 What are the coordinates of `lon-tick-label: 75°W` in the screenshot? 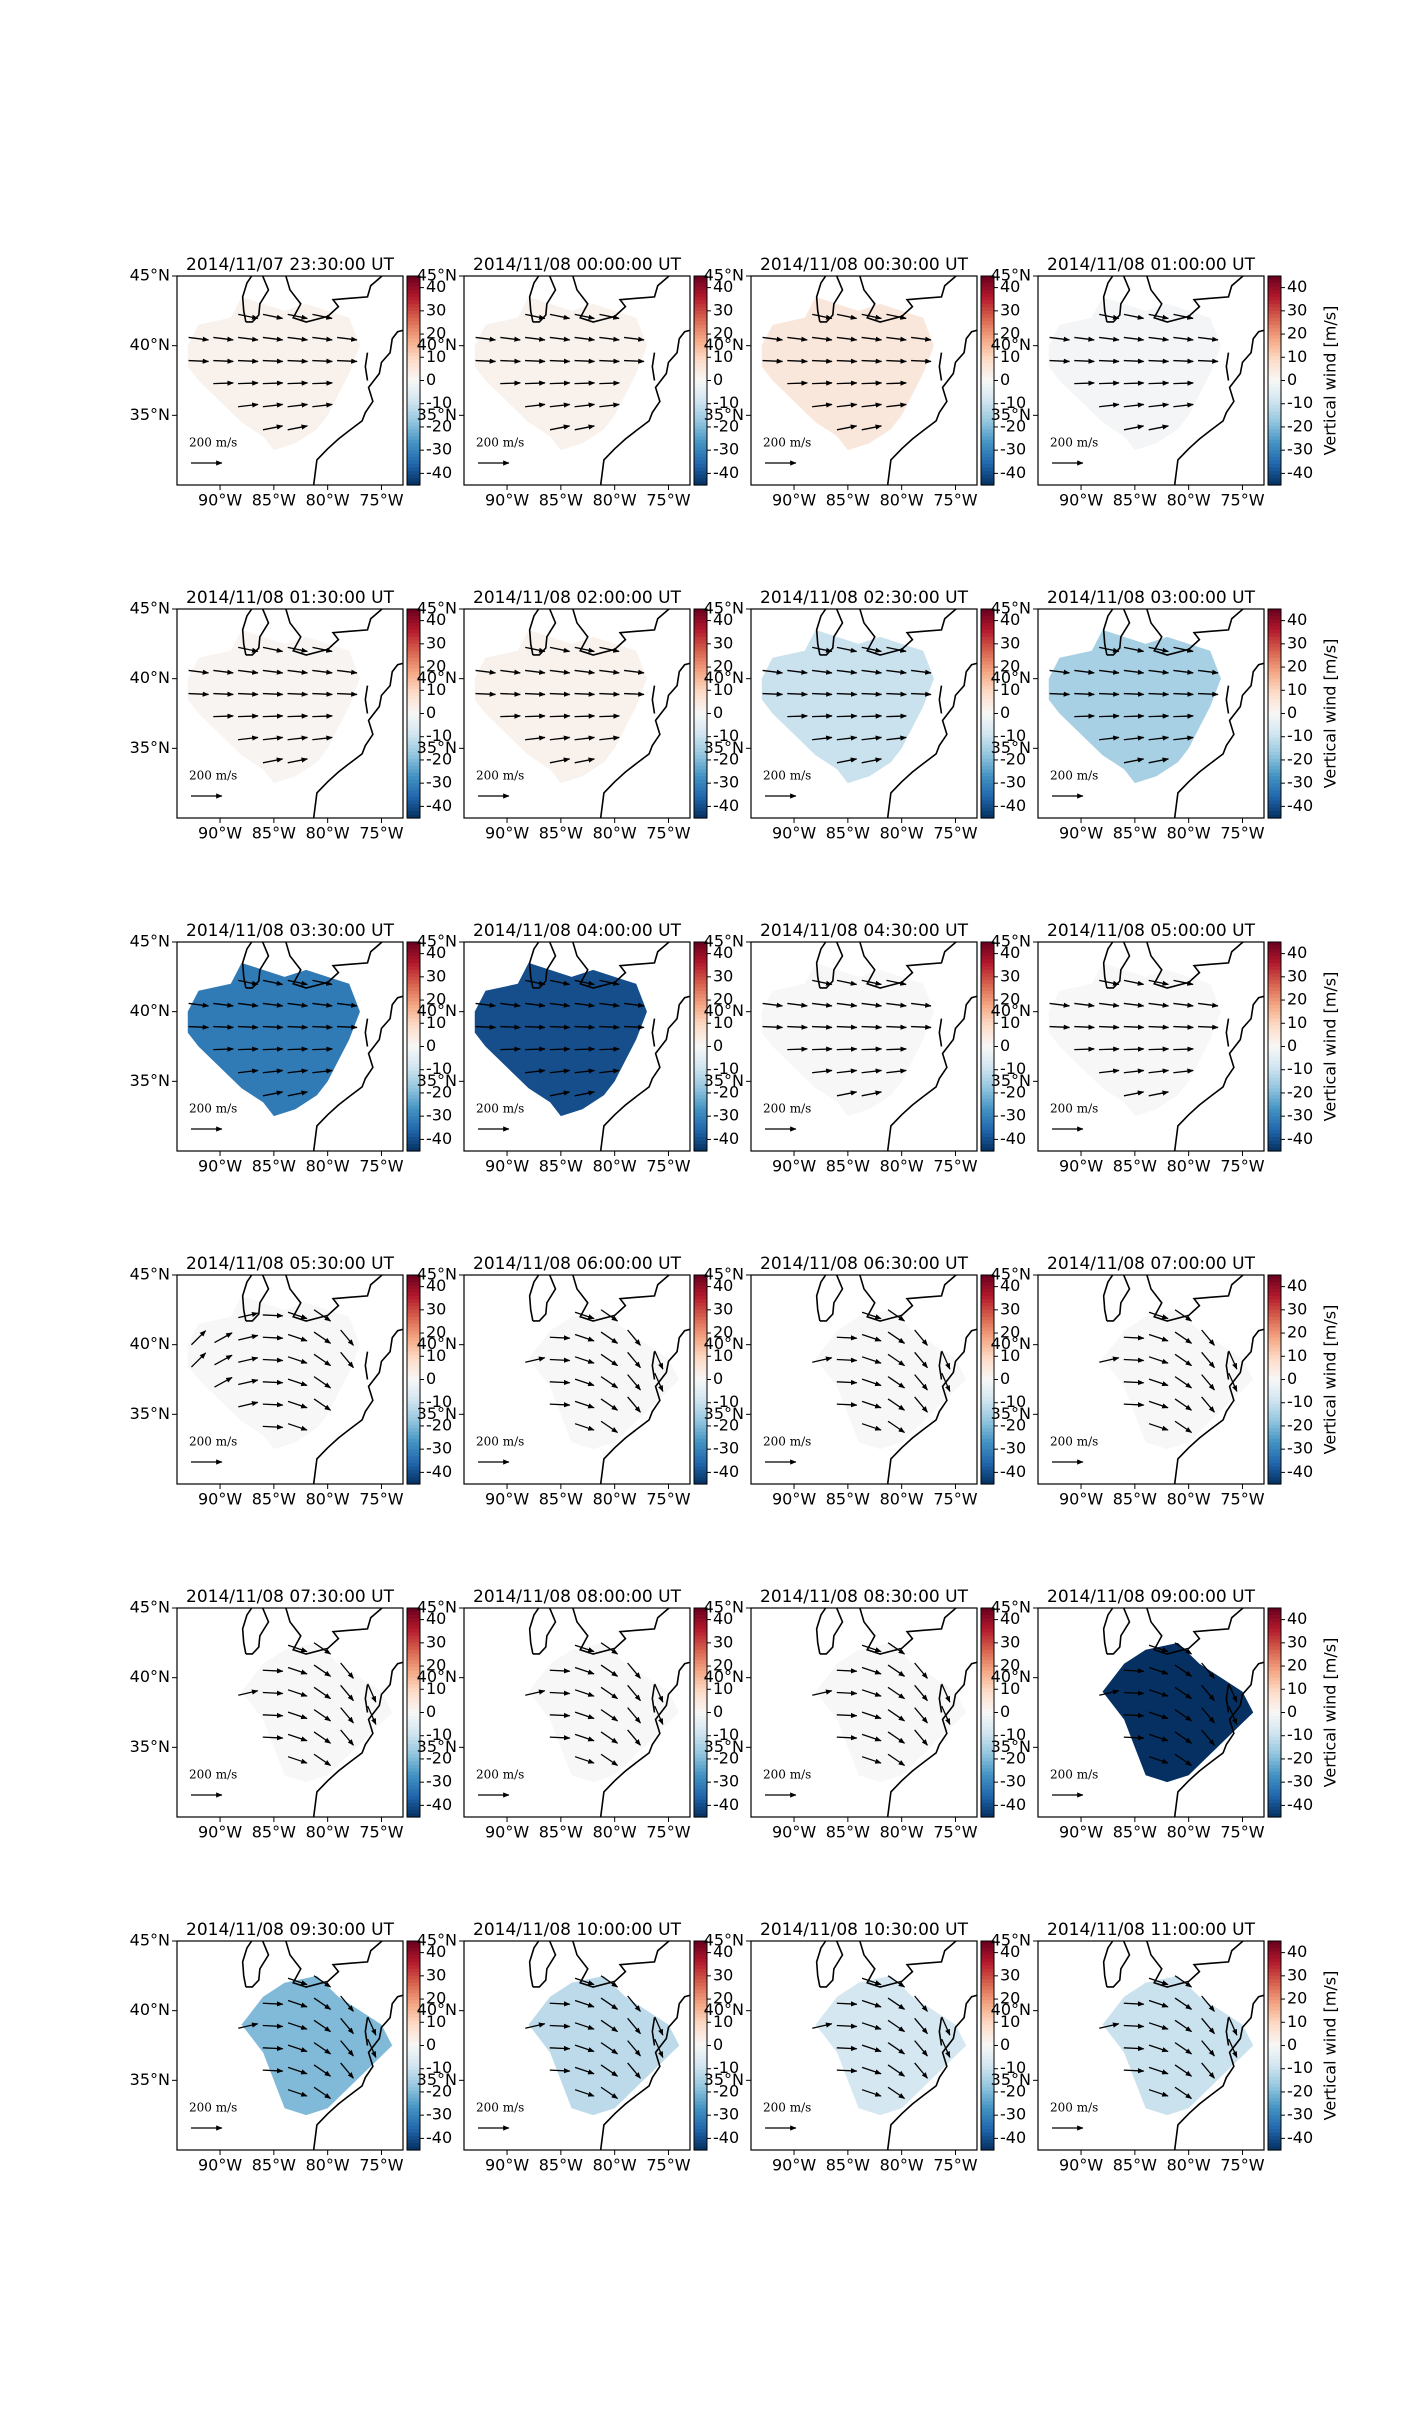 It's located at (1242, 1499).